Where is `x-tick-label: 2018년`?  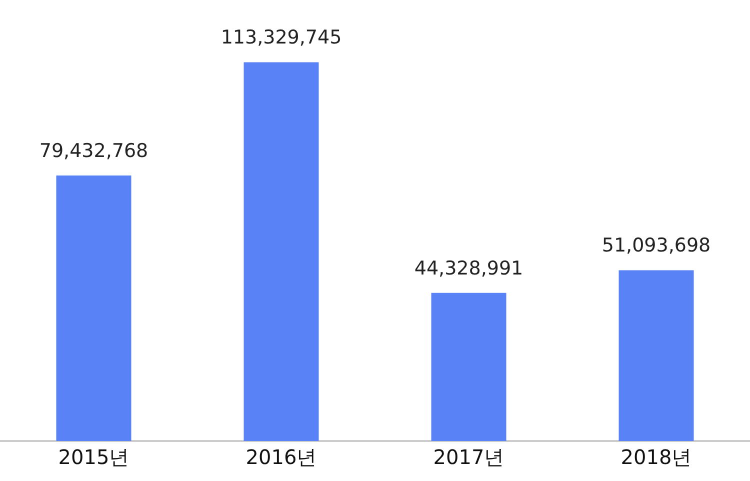 x-tick-label: 2018년 is located at coordinates (656, 457).